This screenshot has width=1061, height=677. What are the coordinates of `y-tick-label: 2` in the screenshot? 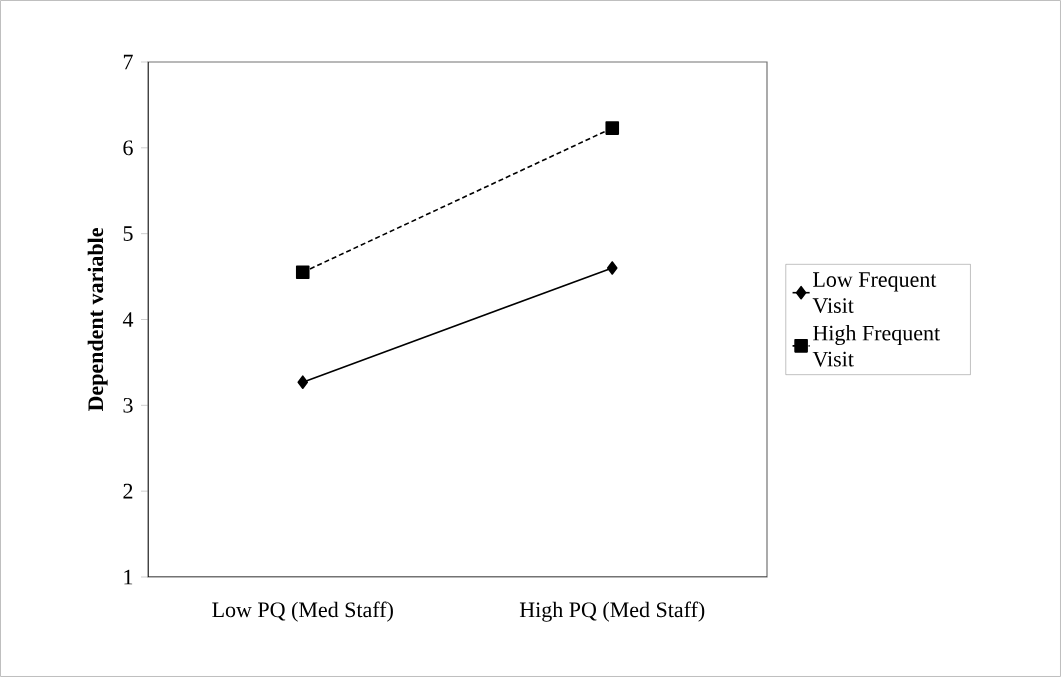 It's located at (128, 491).